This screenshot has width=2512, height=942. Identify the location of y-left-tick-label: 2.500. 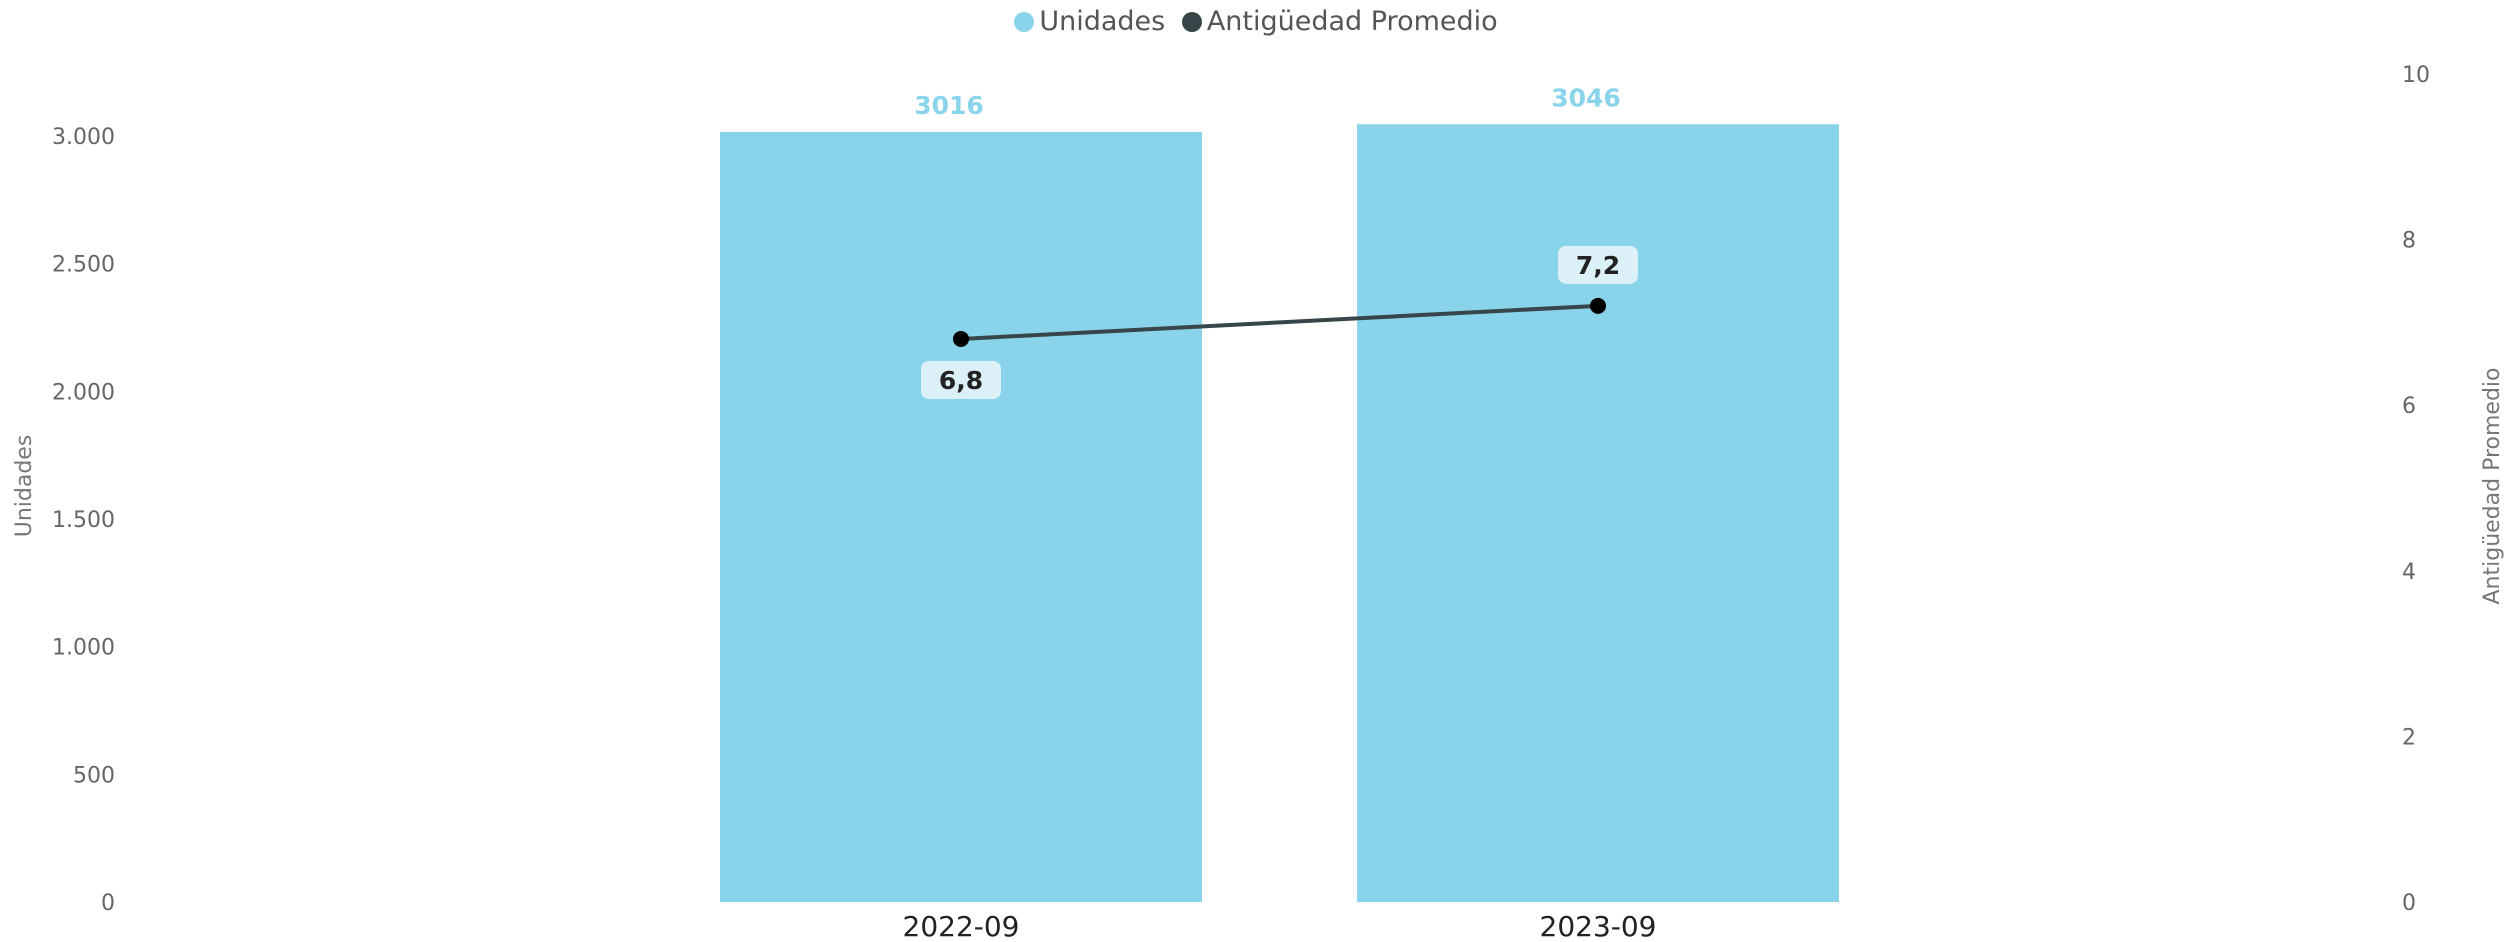
(83, 265).